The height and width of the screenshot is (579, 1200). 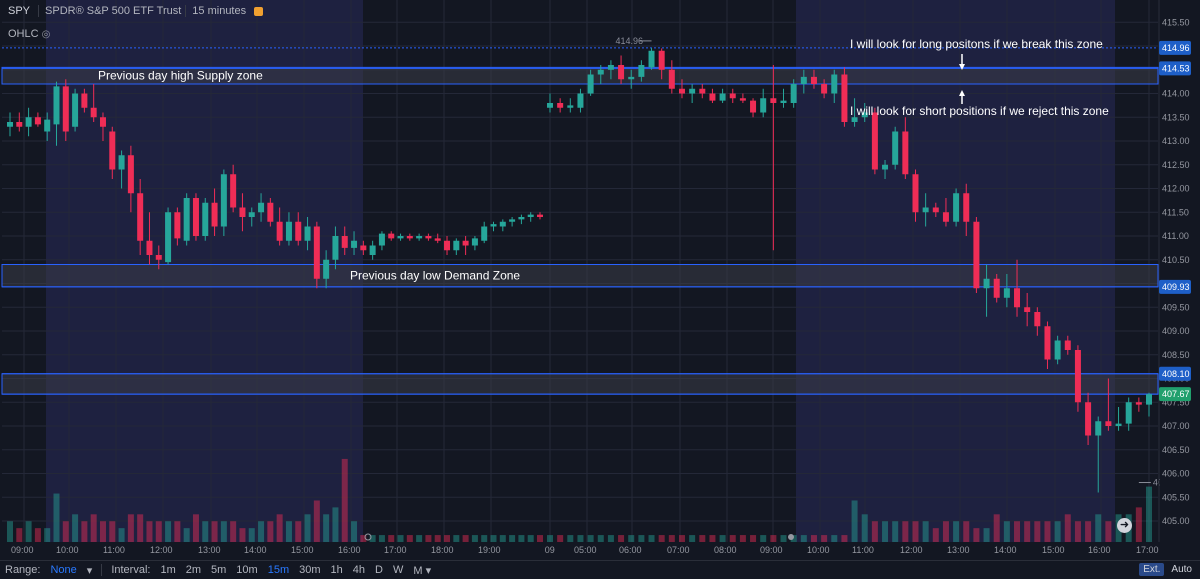 What do you see at coordinates (113, 11) in the screenshot?
I see `symbol-description: SPDR® S&P 500 ETF Trust` at bounding box center [113, 11].